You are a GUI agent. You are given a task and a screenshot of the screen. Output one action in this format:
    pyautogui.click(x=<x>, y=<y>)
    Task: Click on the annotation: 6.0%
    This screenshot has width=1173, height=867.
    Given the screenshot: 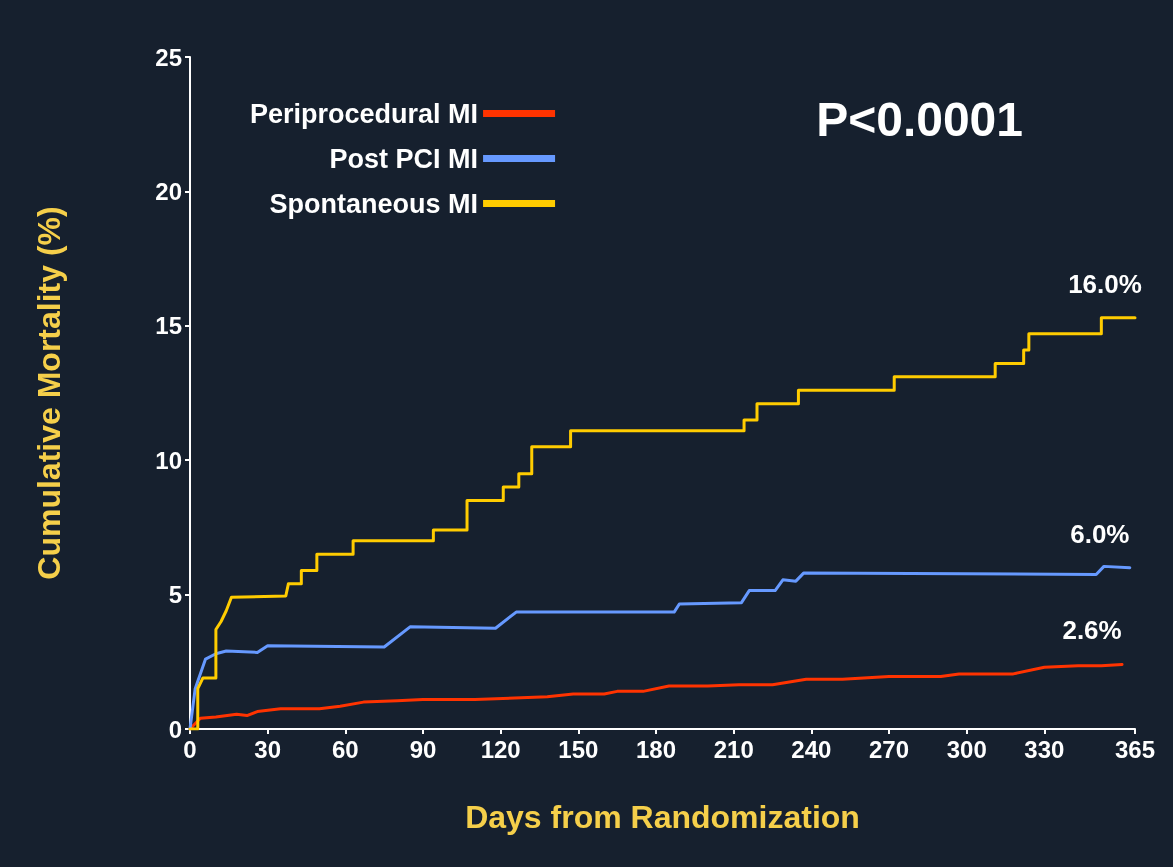 What is the action you would take?
    pyautogui.click(x=1100, y=533)
    